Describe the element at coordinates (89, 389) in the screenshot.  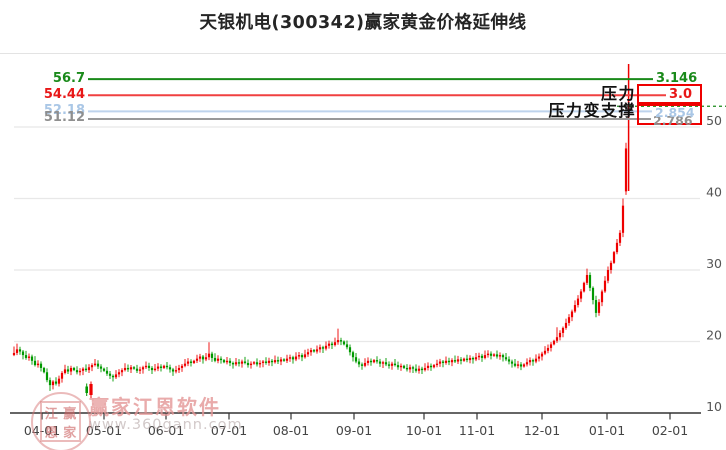
I see `watermark-candle-icon` at that location.